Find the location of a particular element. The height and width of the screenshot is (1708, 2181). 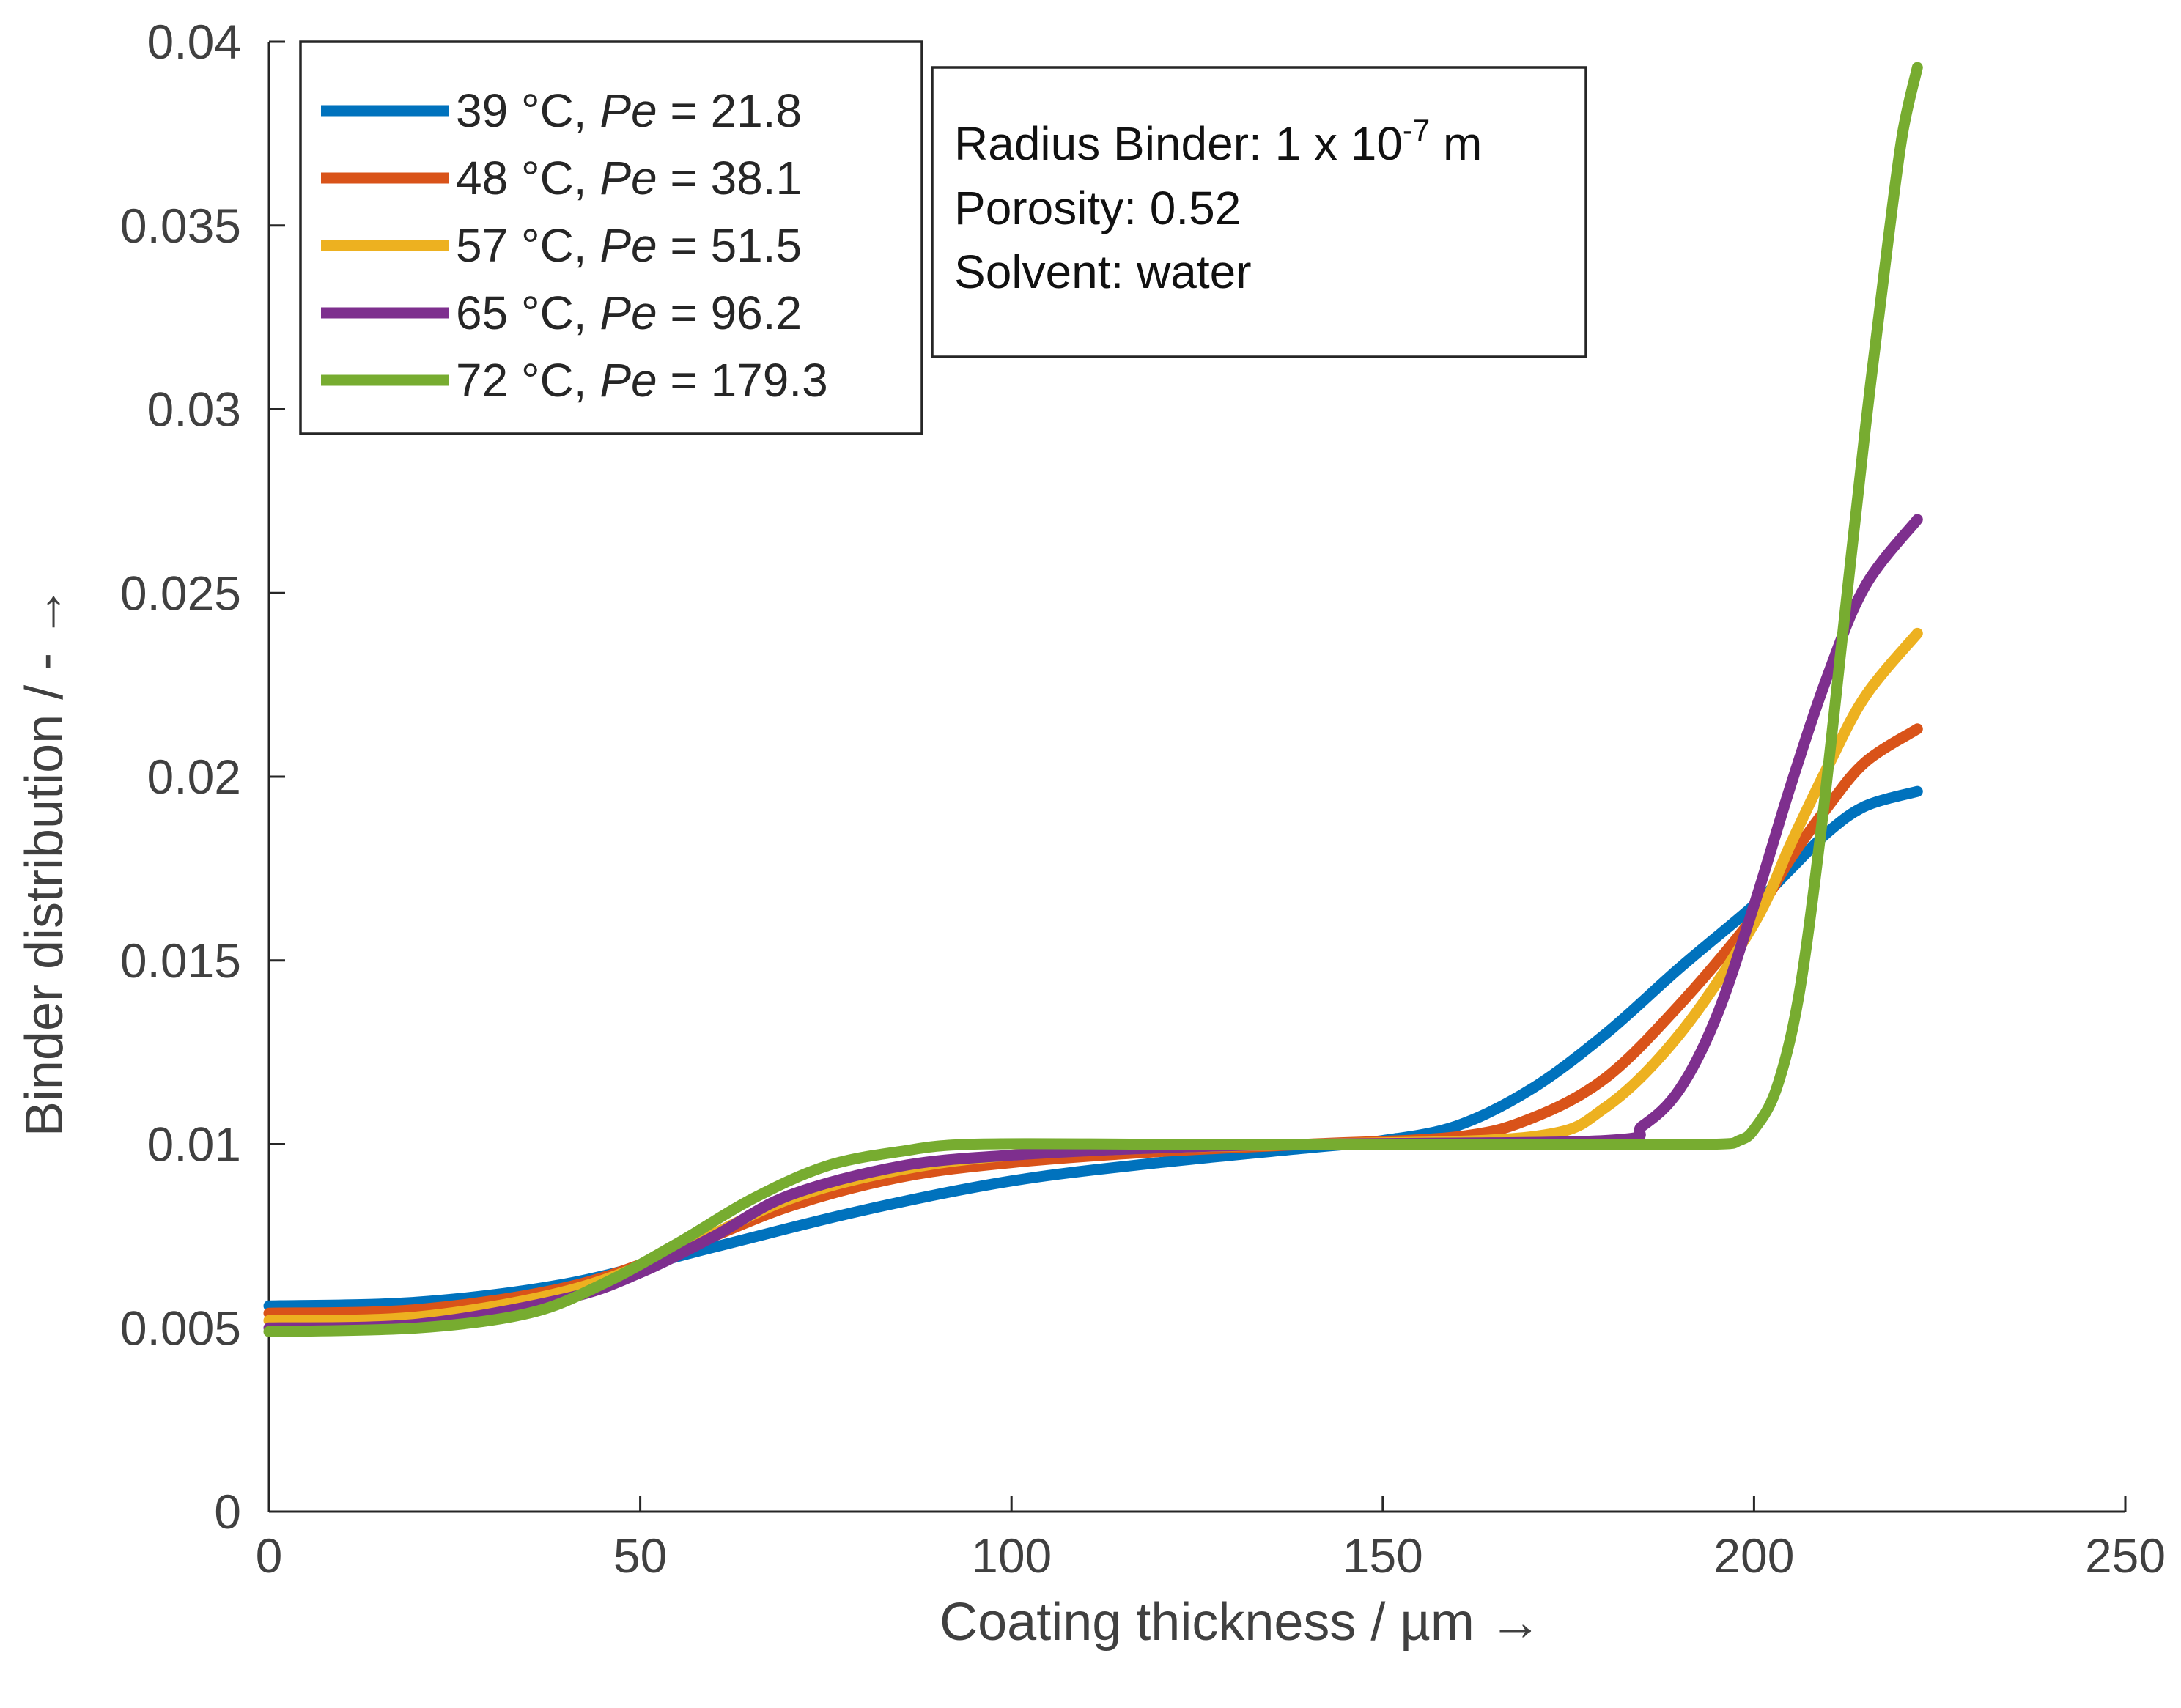

annotation-radius-binder: Radius Binder: 1 x 10-7 m is located at coordinates (1218, 141).